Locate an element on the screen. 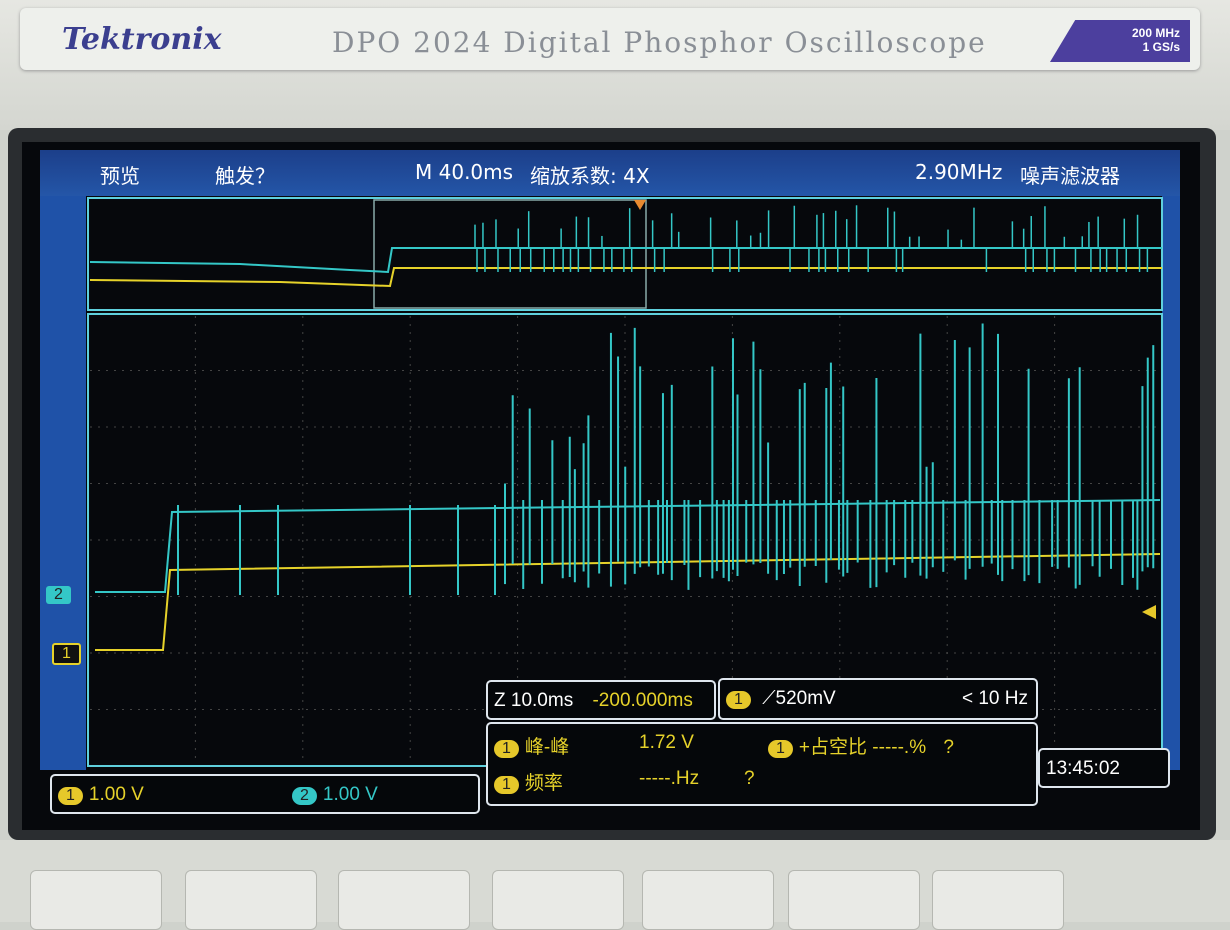  measurement-label: +占空比 is located at coordinates (833, 747).